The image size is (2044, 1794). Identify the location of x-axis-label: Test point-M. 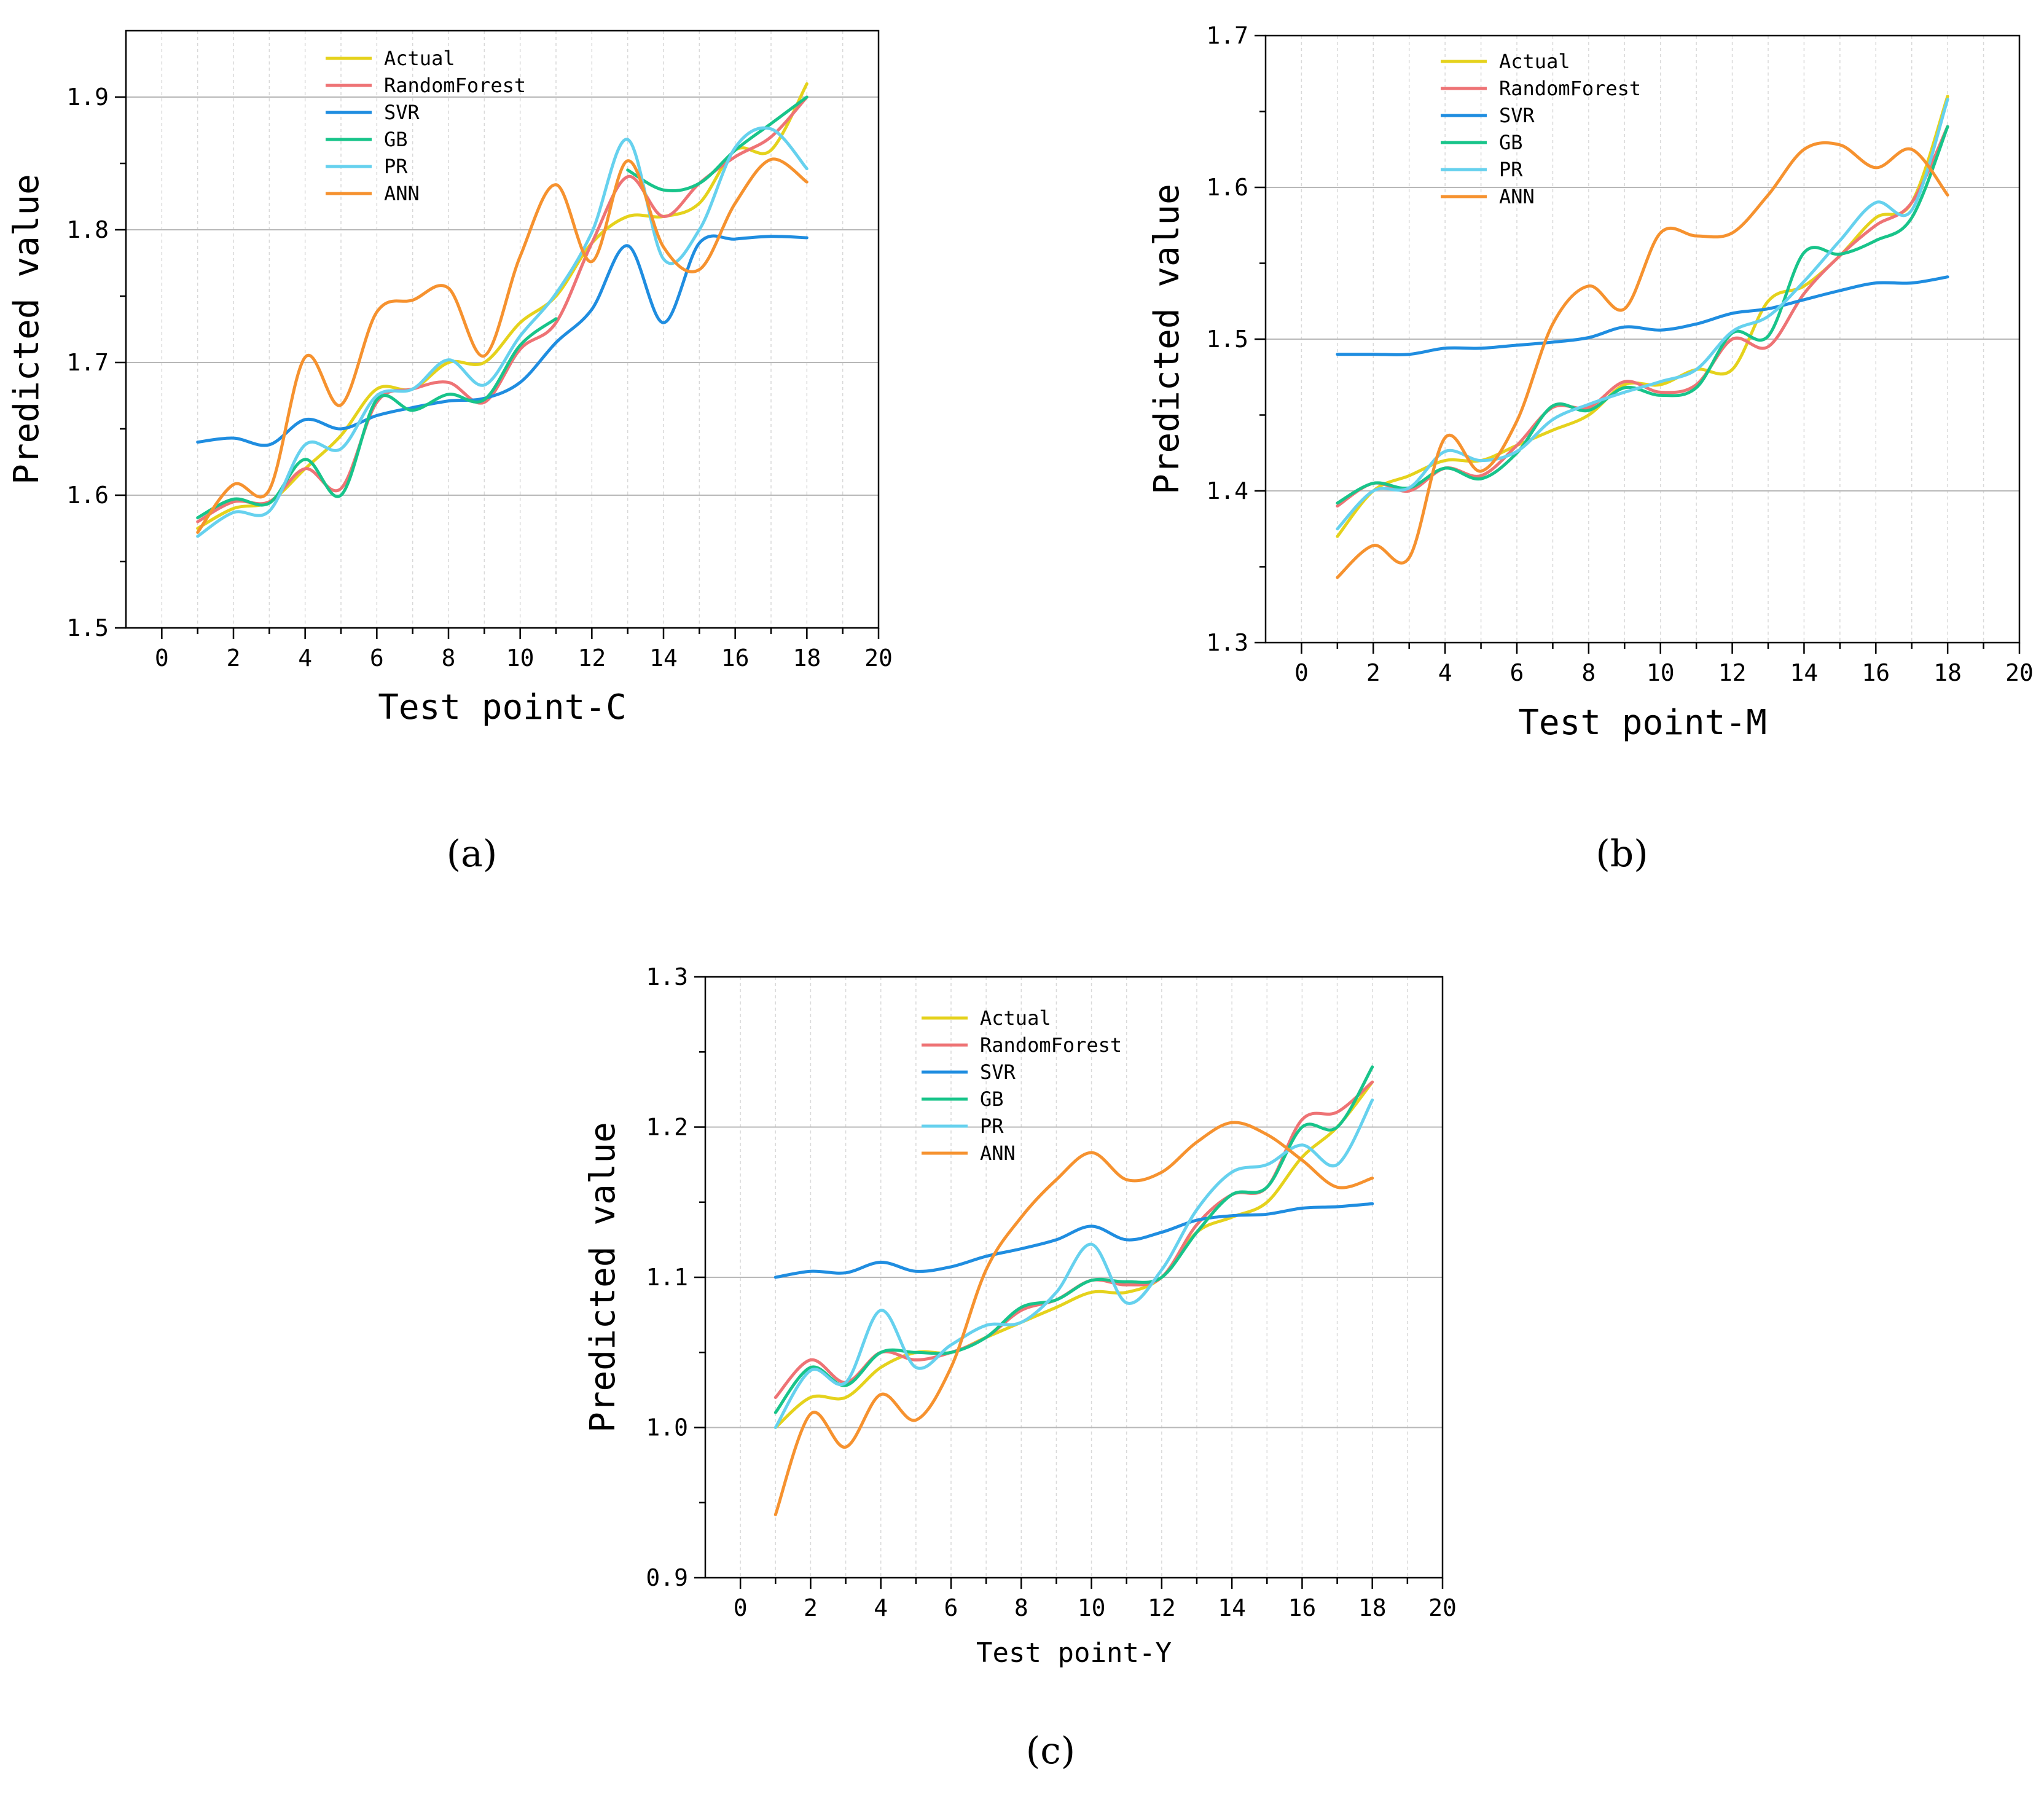
(1642, 723).